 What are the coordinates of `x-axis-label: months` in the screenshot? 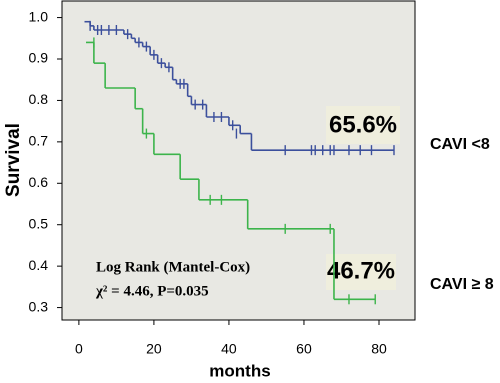 It's located at (239, 370).